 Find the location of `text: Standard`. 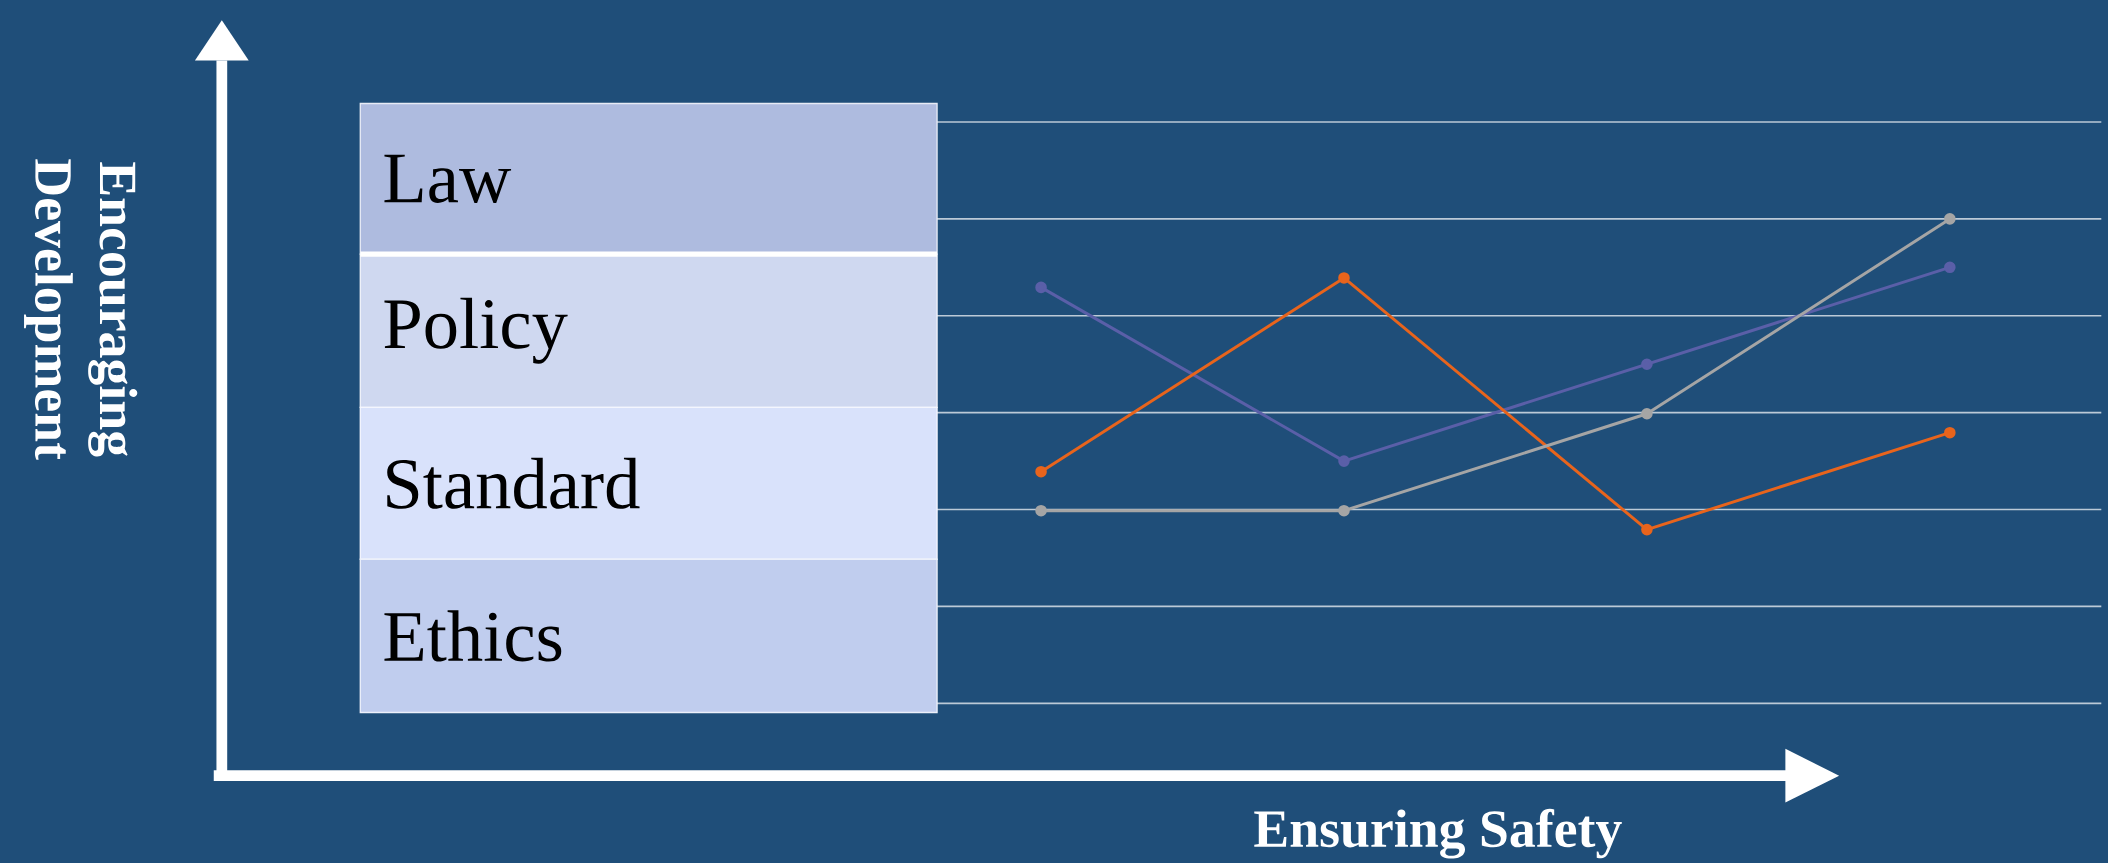

text: Standard is located at coordinates (513, 483).